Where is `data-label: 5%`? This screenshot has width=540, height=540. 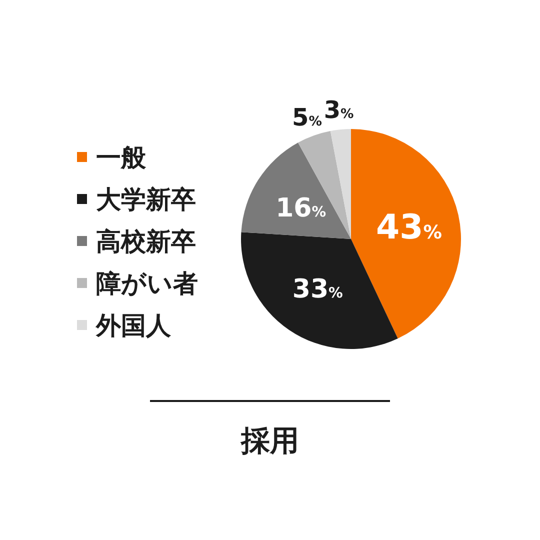 data-label: 5% is located at coordinates (307, 117).